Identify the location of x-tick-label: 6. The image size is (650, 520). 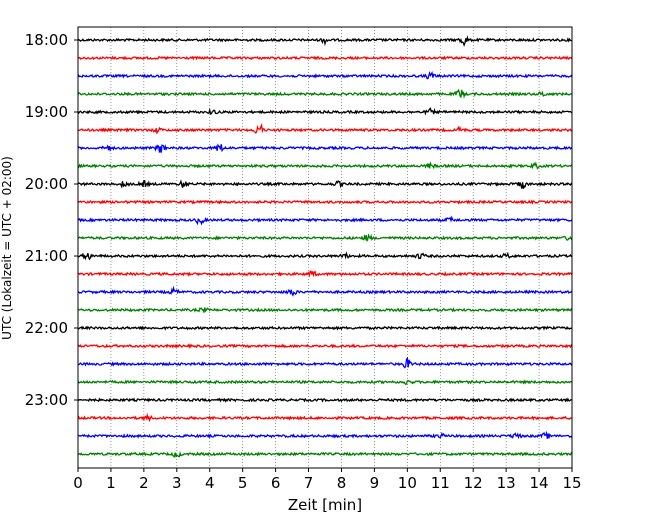
(276, 483).